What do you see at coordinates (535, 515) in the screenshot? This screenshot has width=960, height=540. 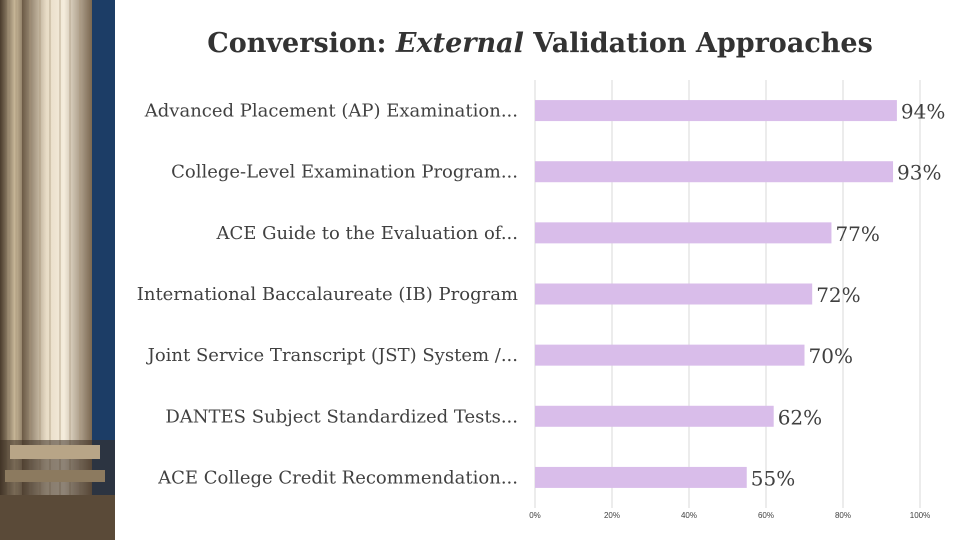 I see `x-tick-label: 0%` at bounding box center [535, 515].